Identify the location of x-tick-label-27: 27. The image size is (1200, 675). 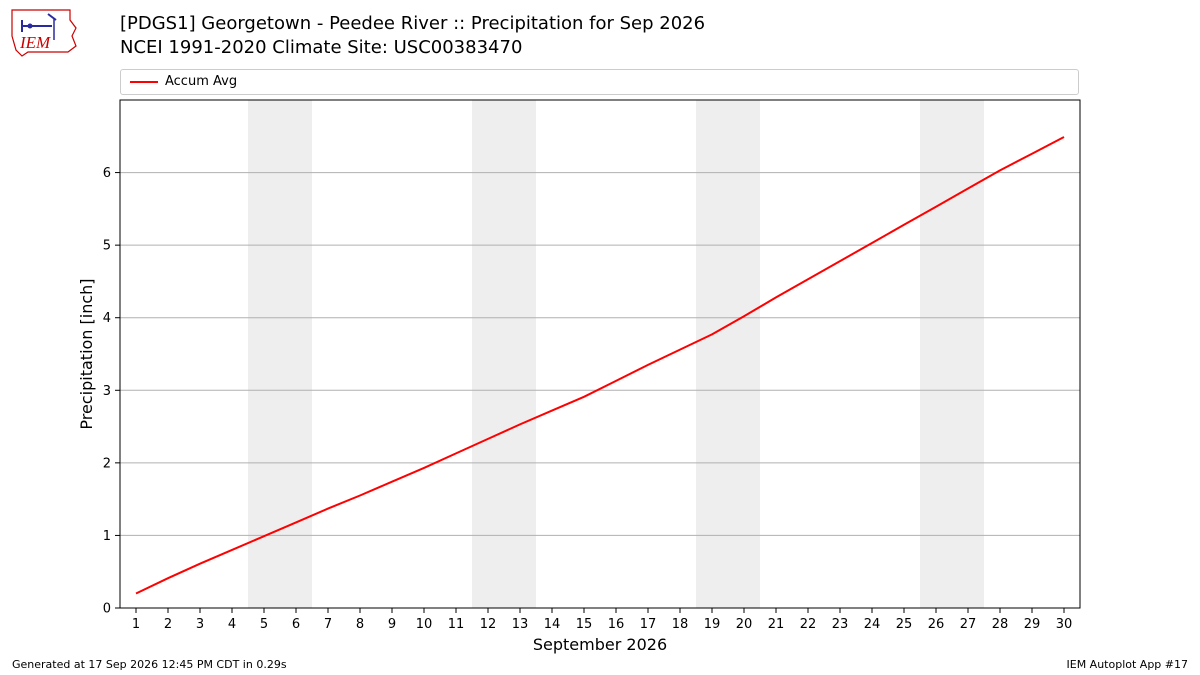
(968, 624).